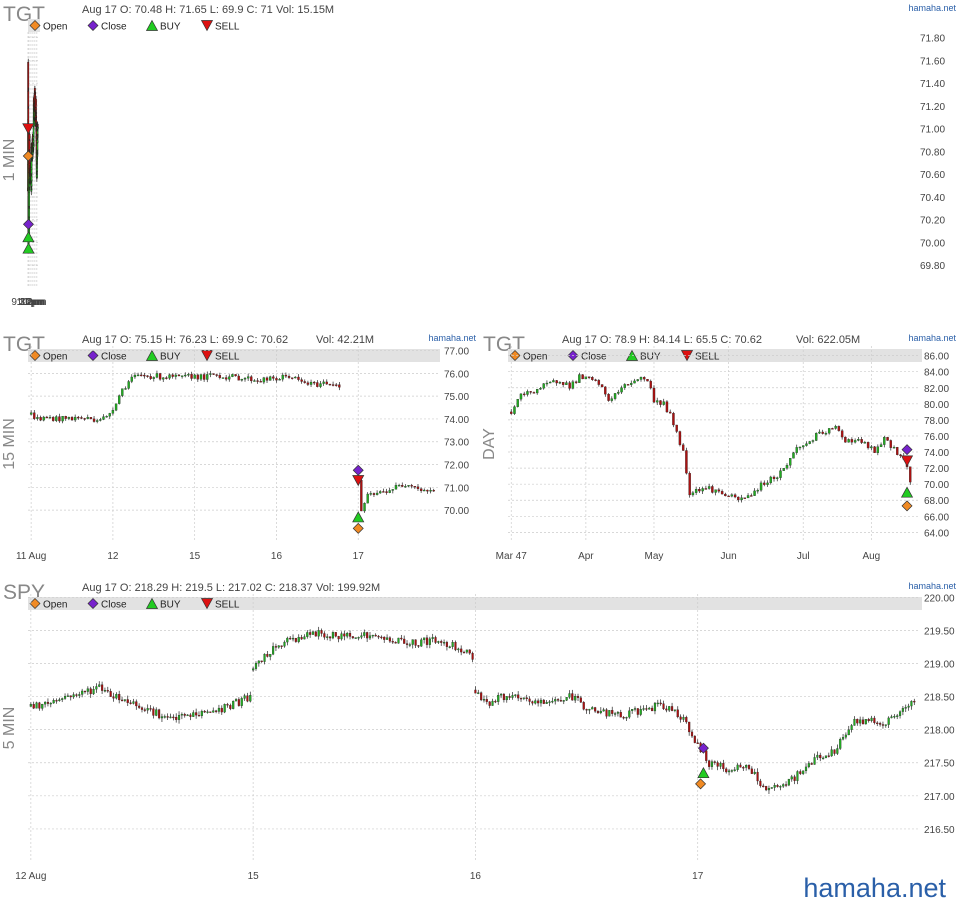 Image resolution: width=960 pixels, height=911 pixels. What do you see at coordinates (227, 357) in the screenshot?
I see `legend-sell-label: SELL` at bounding box center [227, 357].